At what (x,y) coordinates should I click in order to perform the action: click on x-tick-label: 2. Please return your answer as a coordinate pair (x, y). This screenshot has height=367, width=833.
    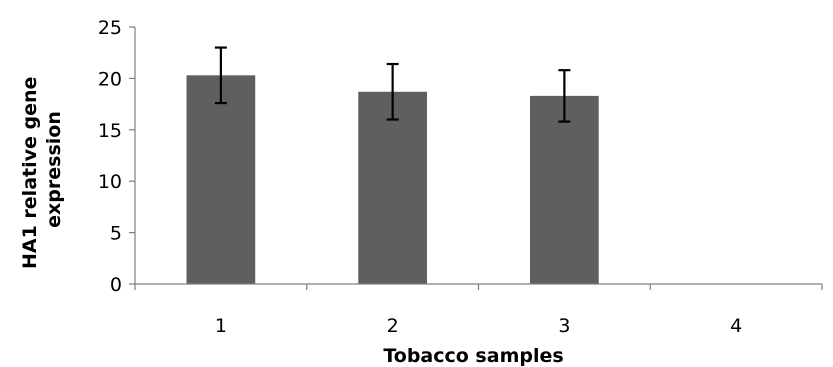
    Looking at the image, I should click on (393, 326).